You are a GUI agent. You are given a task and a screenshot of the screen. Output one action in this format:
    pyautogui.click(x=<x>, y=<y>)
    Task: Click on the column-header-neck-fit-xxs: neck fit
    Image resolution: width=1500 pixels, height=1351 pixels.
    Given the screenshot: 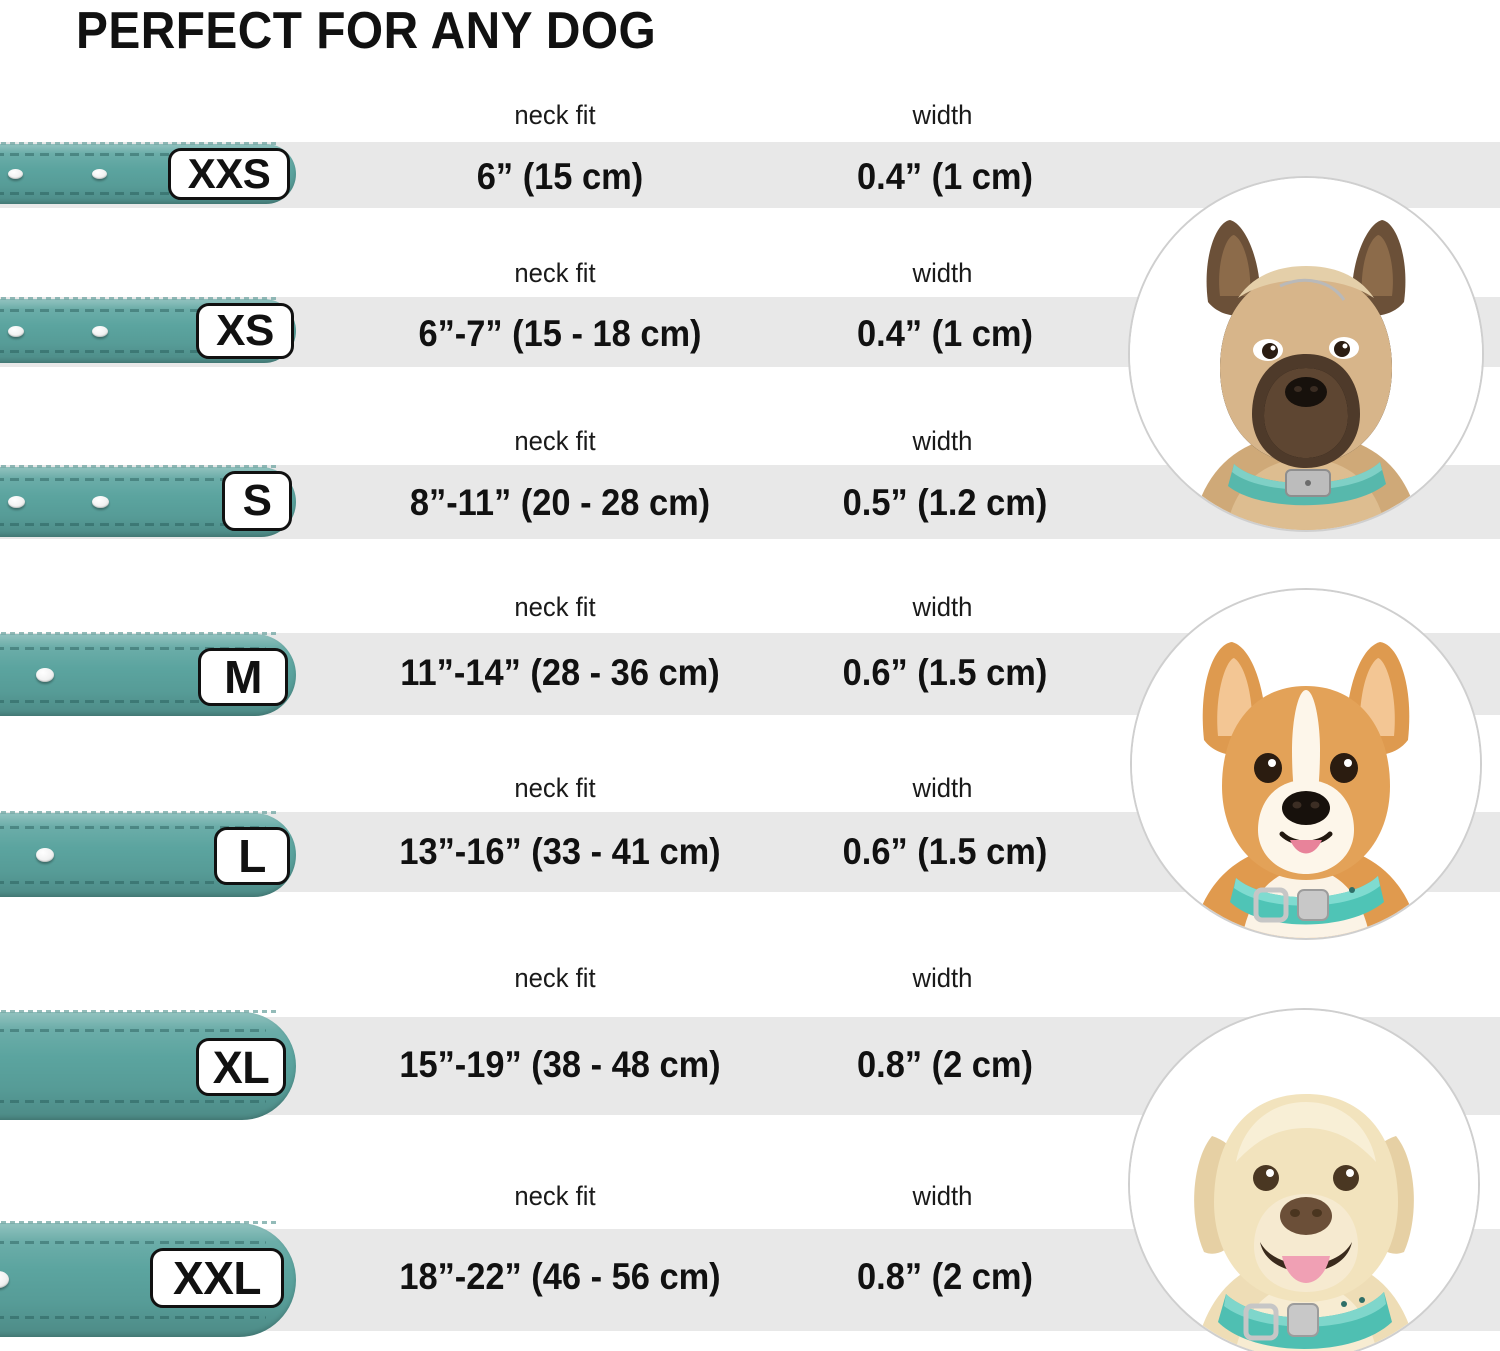 What is the action you would take?
    pyautogui.click(x=555, y=115)
    